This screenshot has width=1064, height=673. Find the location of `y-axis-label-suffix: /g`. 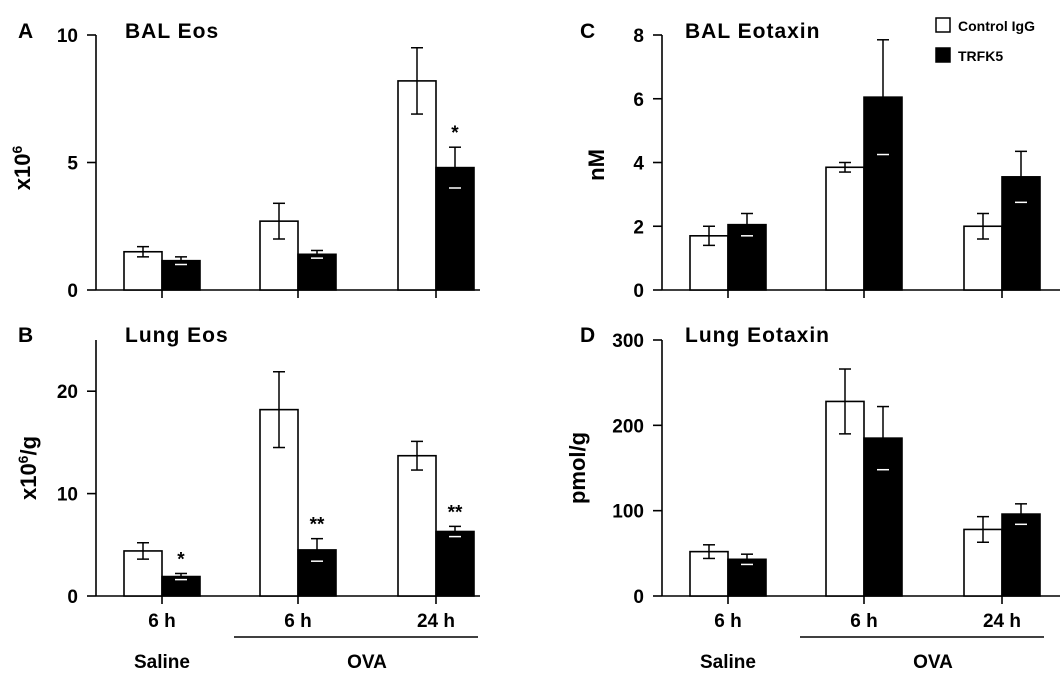

y-axis-label-suffix: /g is located at coordinates (28, 446).